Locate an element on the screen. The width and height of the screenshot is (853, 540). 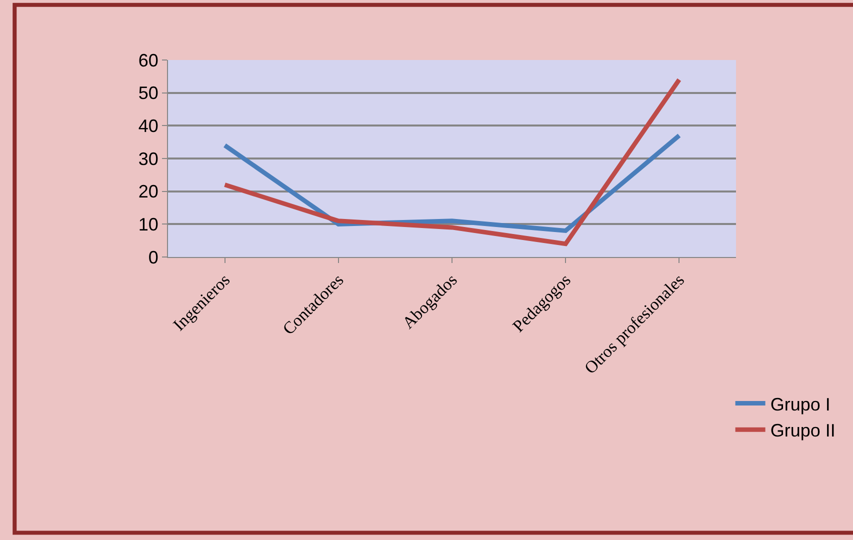
y-tick-label: 40 is located at coordinates (148, 126).